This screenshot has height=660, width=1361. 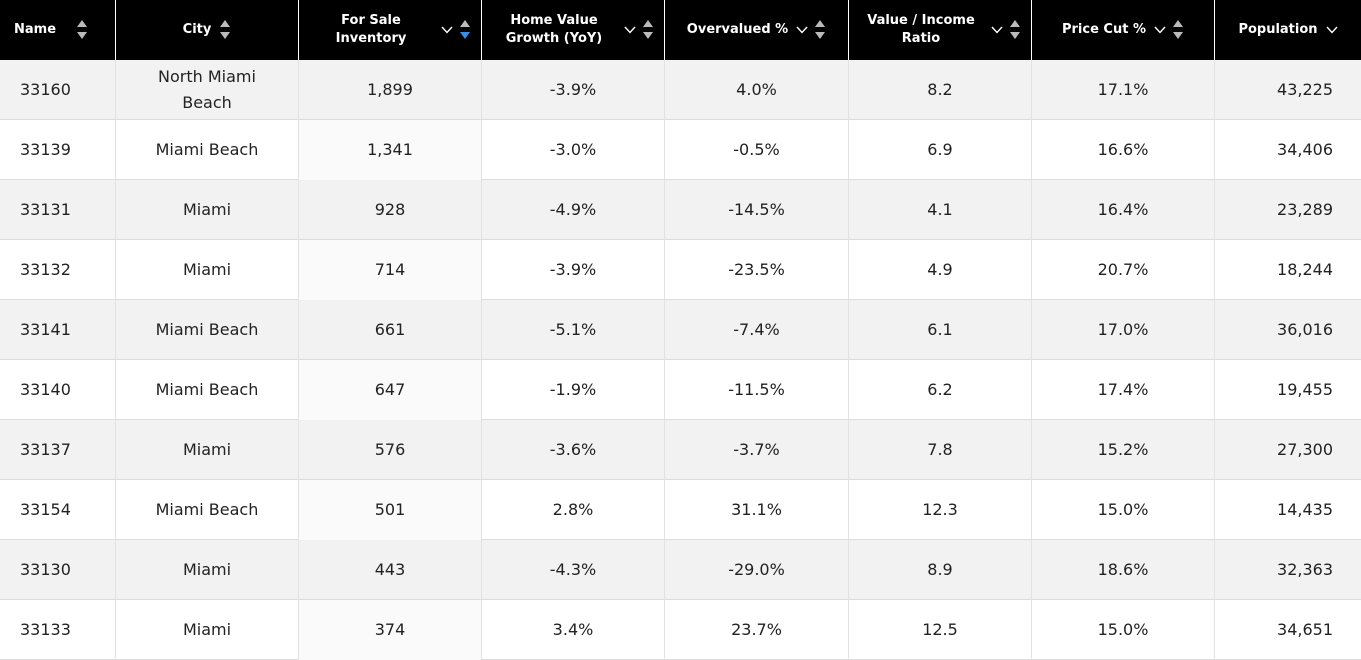 I want to click on table-cell: 17.1%, so click(x=1123, y=90).